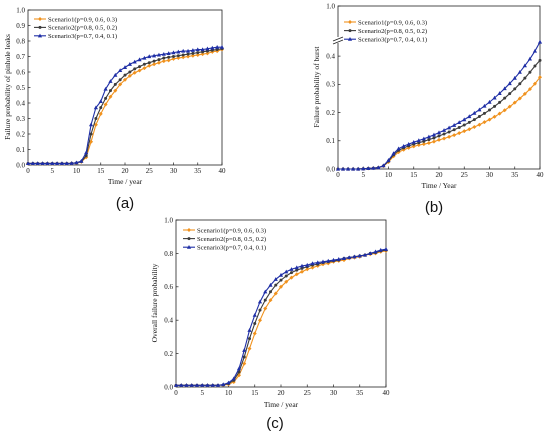 Image resolution: width=550 pixels, height=434 pixels. I want to click on y-tick-label: 0.0, so click(168, 387).